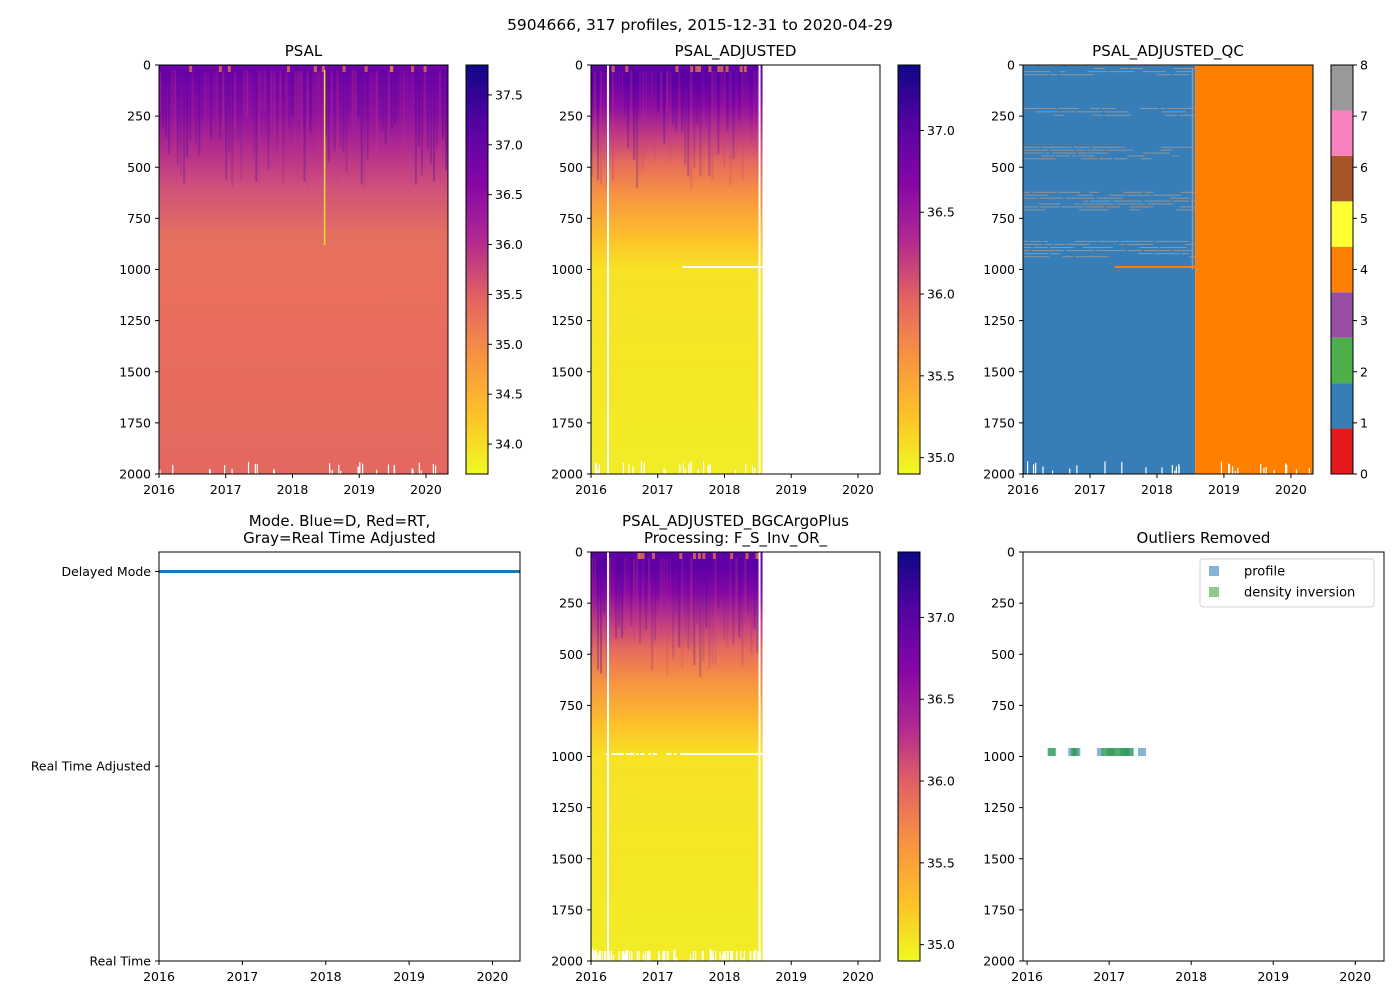 The height and width of the screenshot is (1000, 1400). I want to click on y-tick-label: 500, so click(1003, 167).